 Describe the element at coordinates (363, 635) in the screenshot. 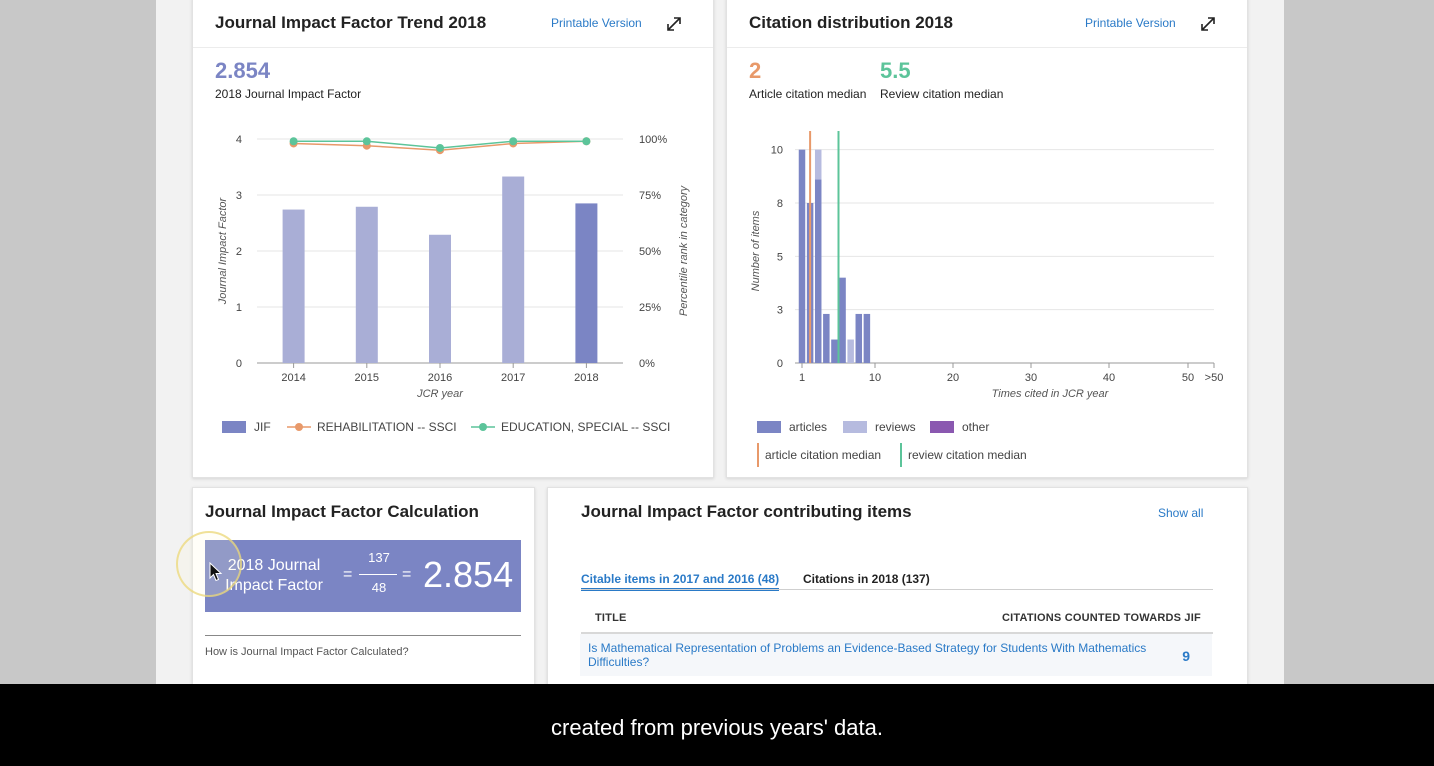

I see `calc-divider` at that location.